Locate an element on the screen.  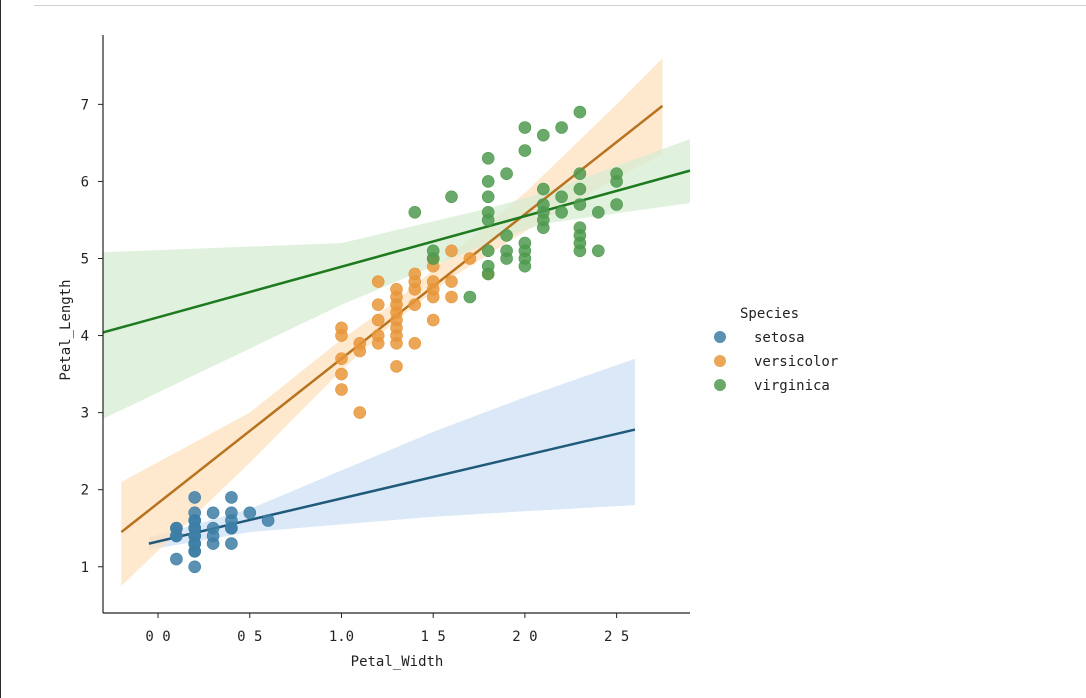
window-top-border is located at coordinates (560, 5).